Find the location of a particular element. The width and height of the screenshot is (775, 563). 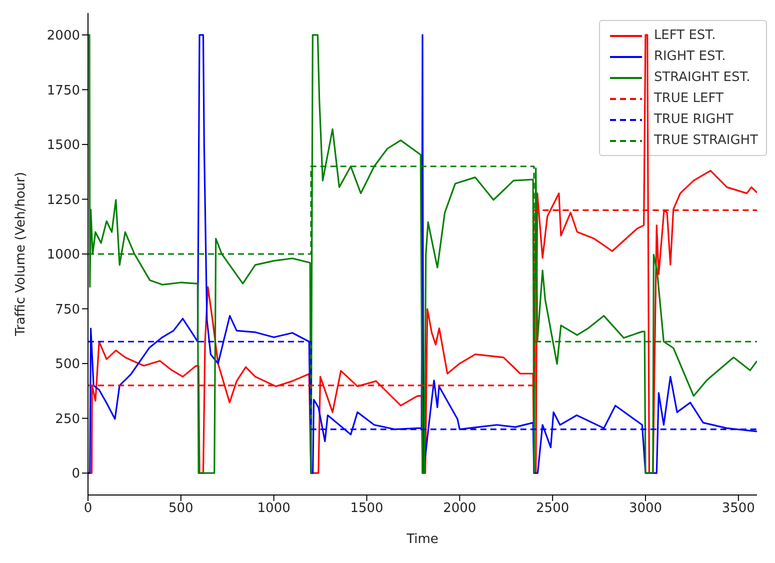

x-tick-label: 1500 is located at coordinates (367, 508).